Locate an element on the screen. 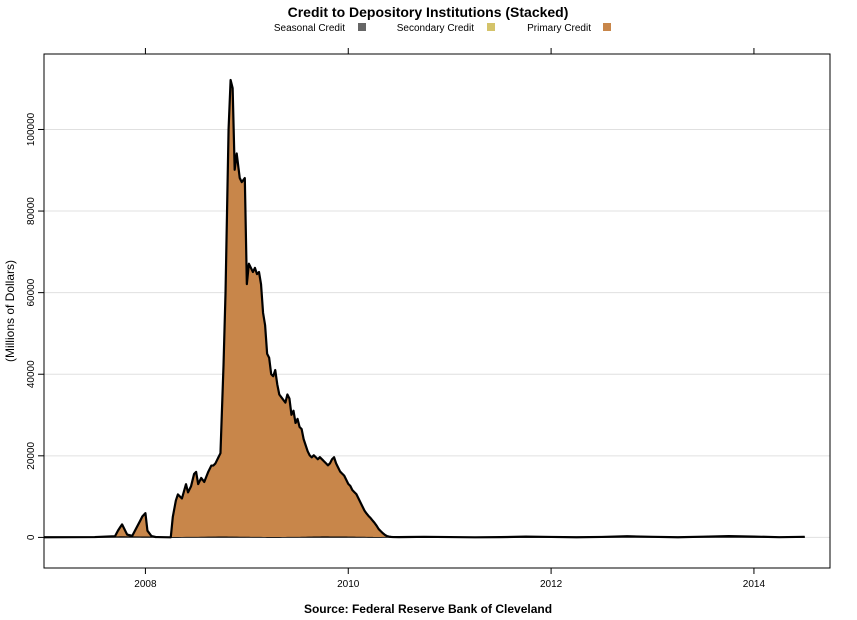  legend-swatch-seasonal is located at coordinates (362, 27).